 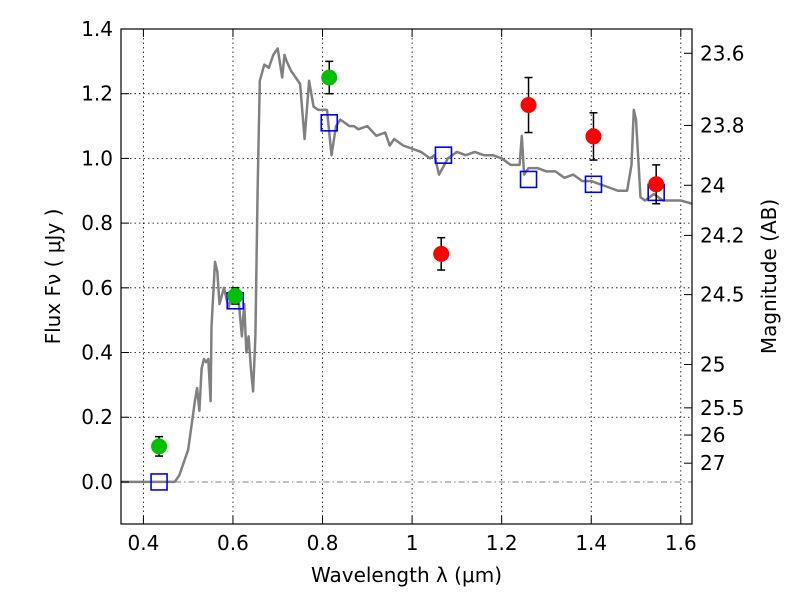 What do you see at coordinates (406, 575) in the screenshot?
I see `x-axis-label: Wavelength λ (μm)` at bounding box center [406, 575].